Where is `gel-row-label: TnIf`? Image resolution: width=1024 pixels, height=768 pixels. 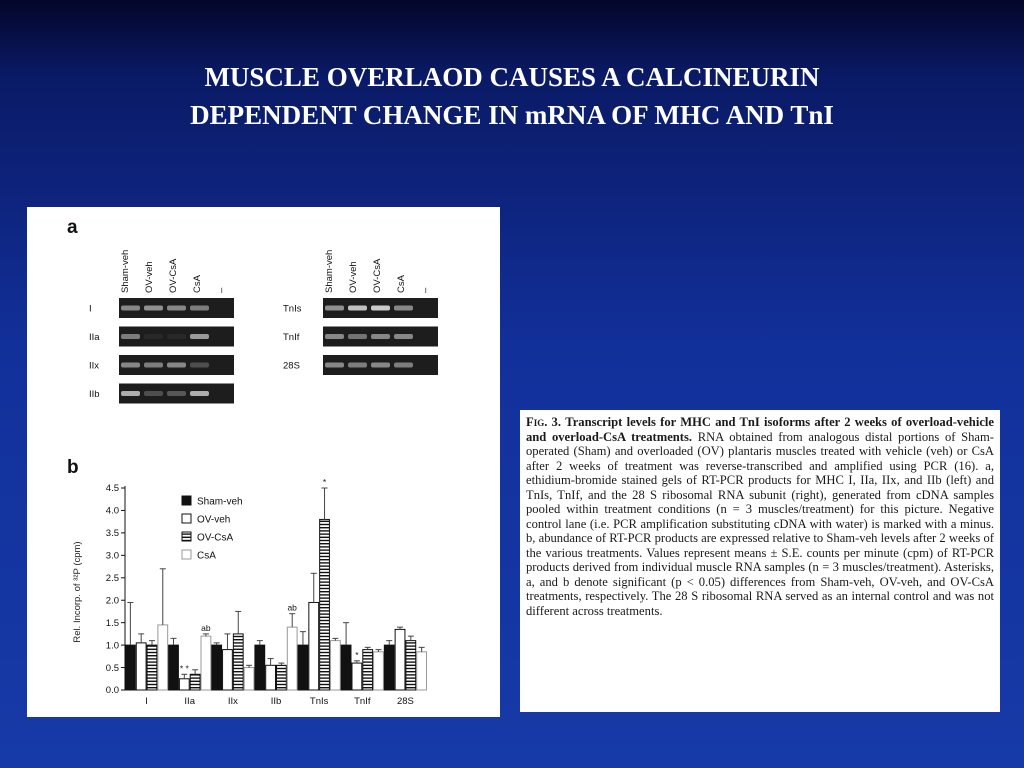 gel-row-label: TnIf is located at coordinates (291, 337).